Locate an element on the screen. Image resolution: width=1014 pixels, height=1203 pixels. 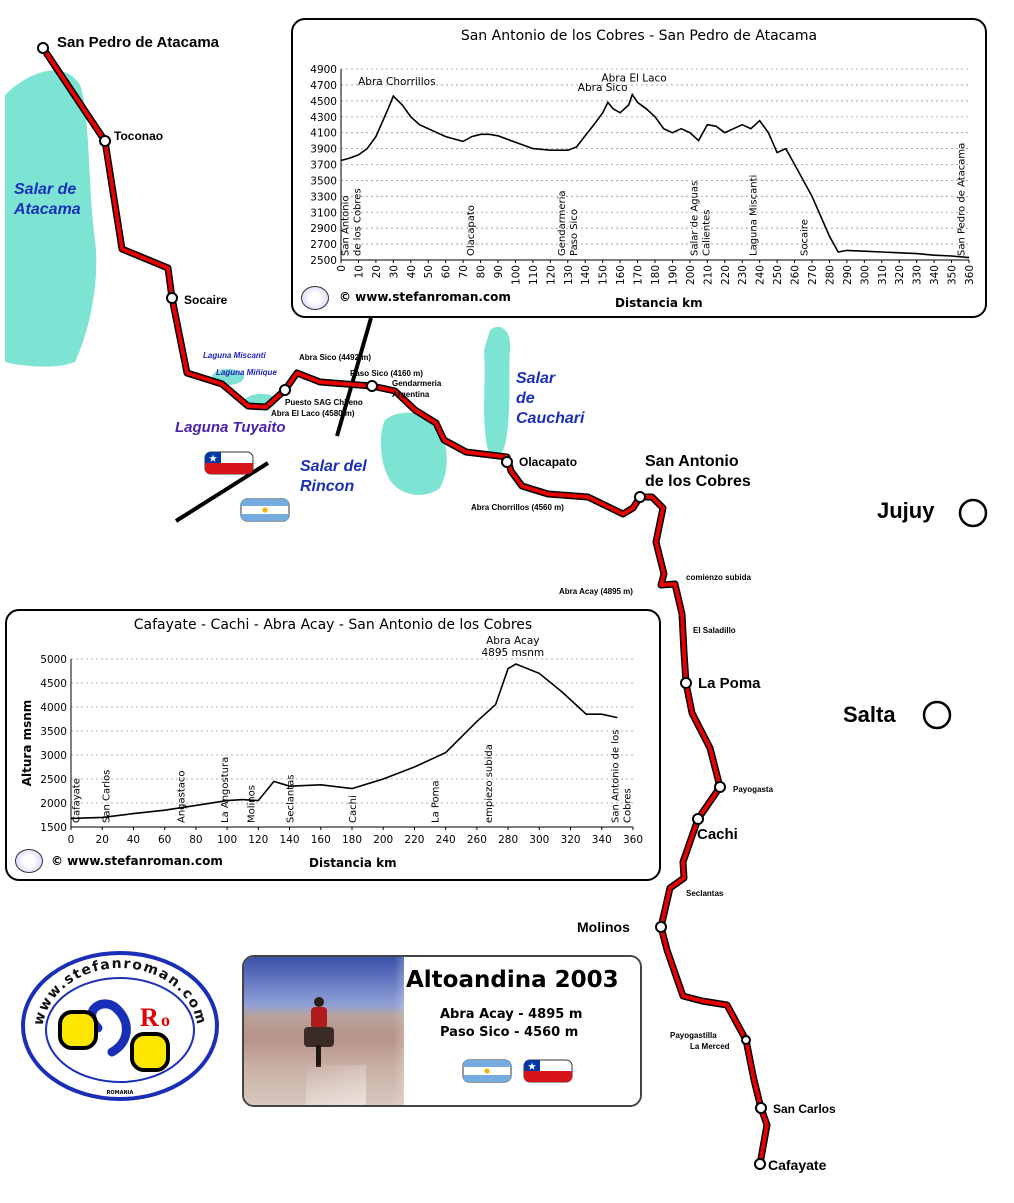
x-tick-label: 340 is located at coordinates (602, 840).